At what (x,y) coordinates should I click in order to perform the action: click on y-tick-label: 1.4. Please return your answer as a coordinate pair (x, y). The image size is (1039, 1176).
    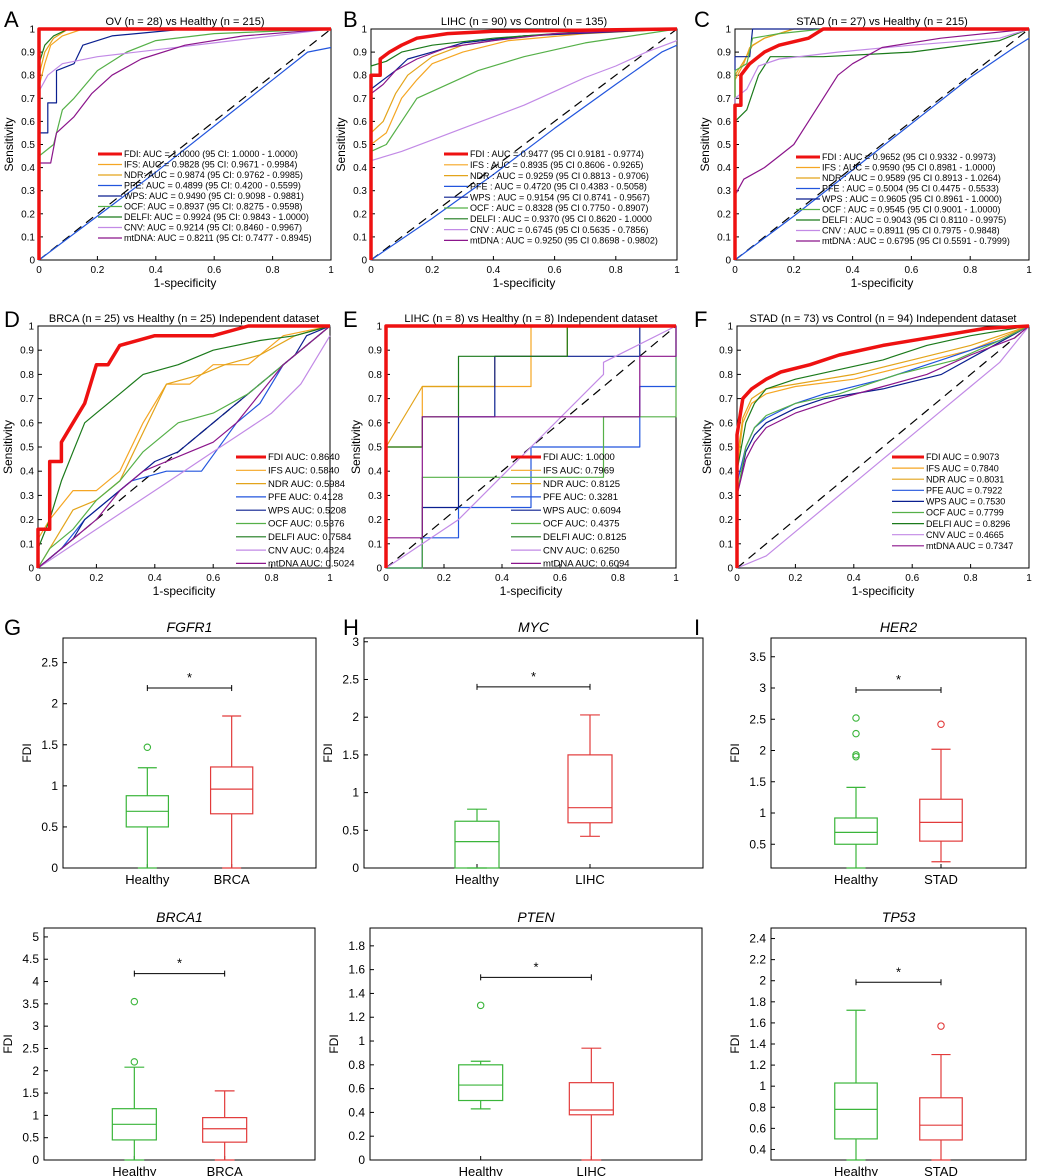
    Looking at the image, I should click on (356, 993).